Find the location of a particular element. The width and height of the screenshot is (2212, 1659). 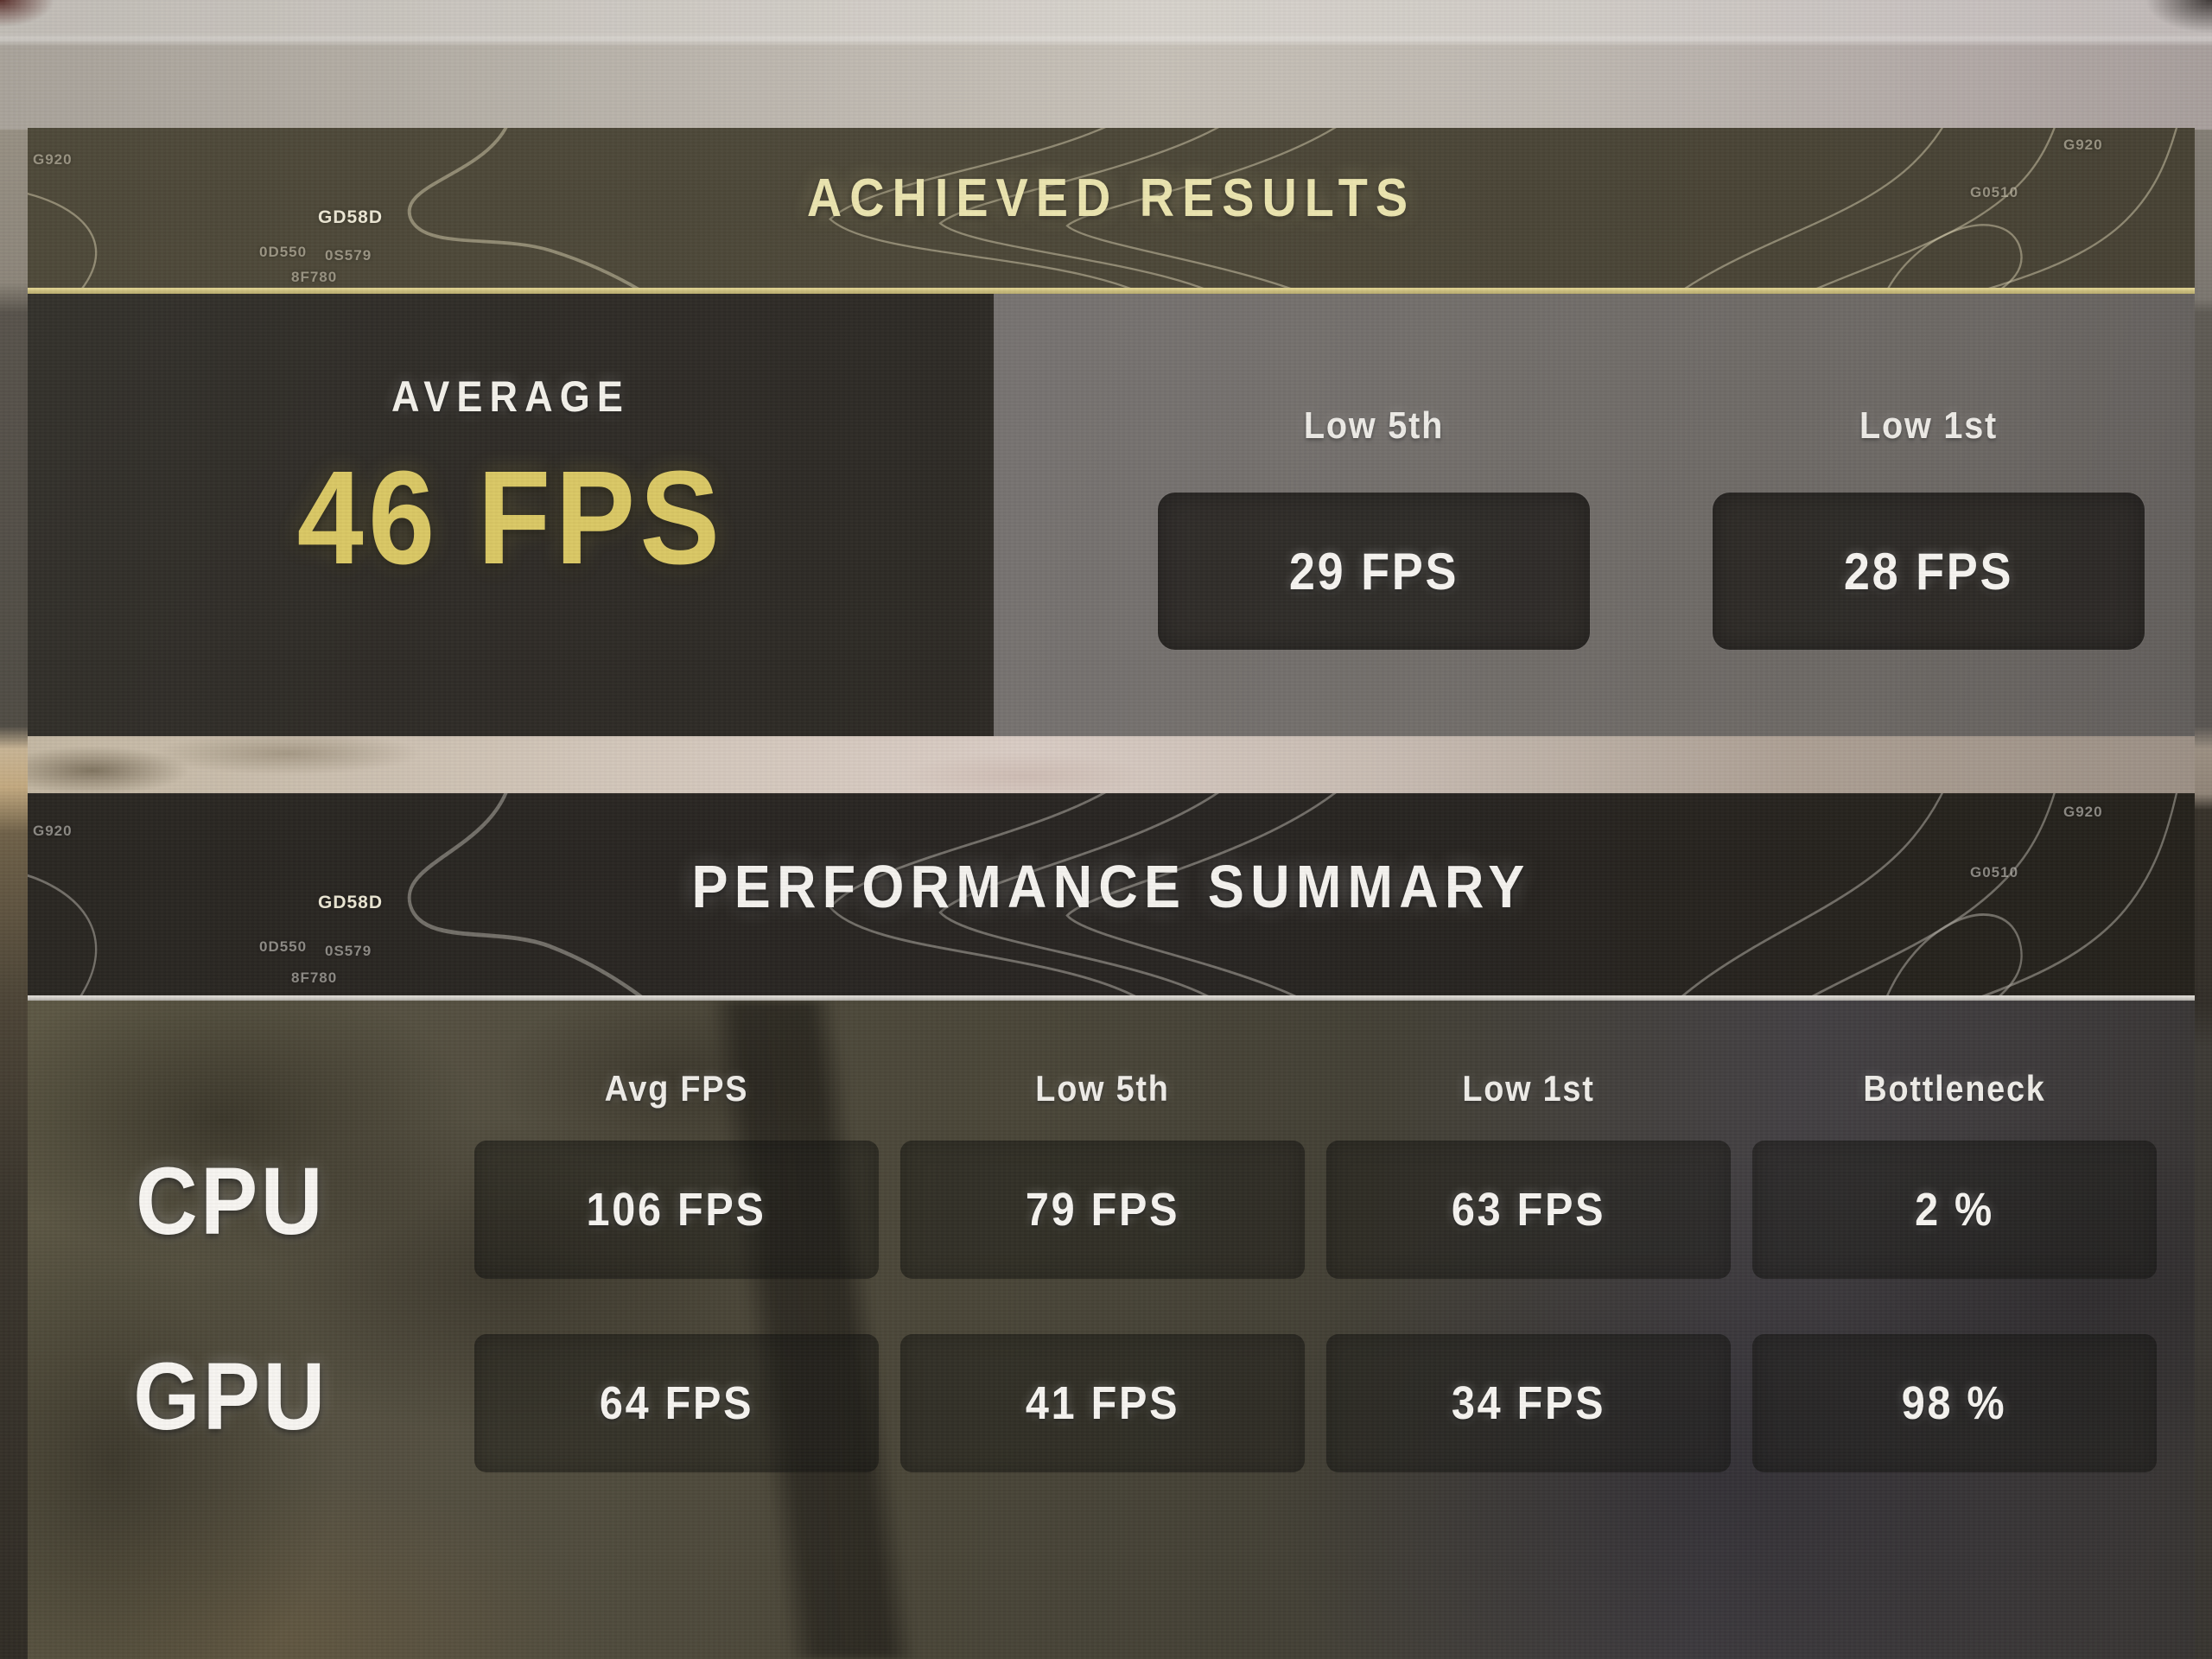

cpu-low-5th-cell: 79 FPS is located at coordinates (1102, 1210).